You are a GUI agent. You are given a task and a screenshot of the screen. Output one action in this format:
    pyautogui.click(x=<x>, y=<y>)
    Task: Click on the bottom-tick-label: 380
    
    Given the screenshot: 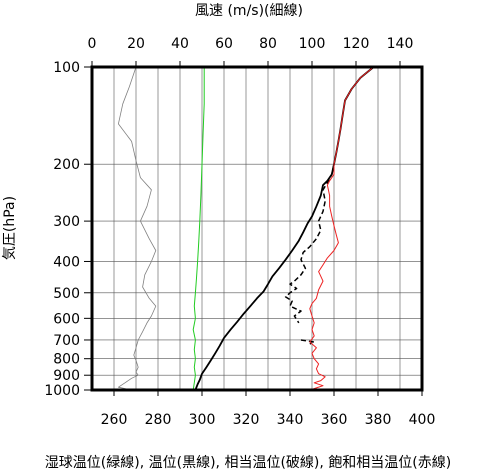 What is the action you would take?
    pyautogui.click(x=378, y=420)
    